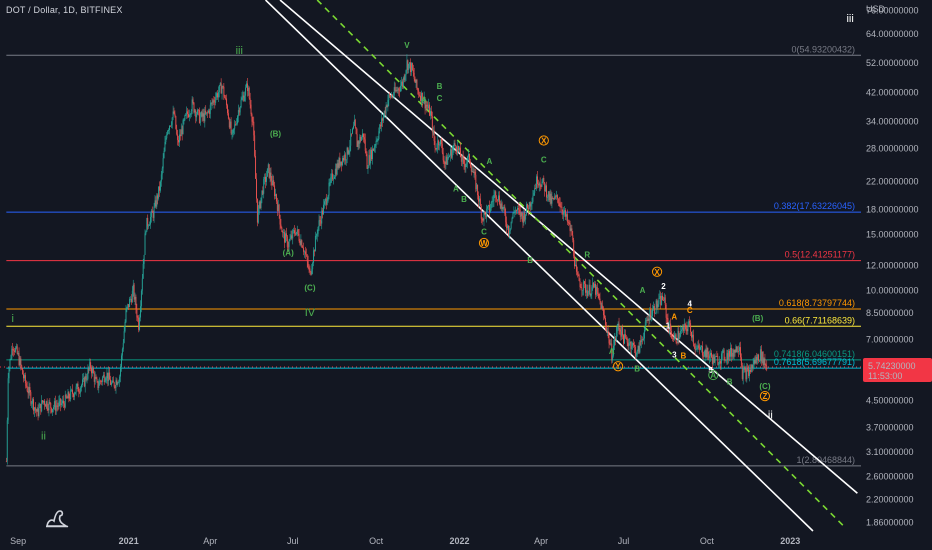 Image resolution: width=932 pixels, height=550 pixels. I want to click on symbol-title: DOT / Dollar, 1D, BITFINEX, so click(64, 10).